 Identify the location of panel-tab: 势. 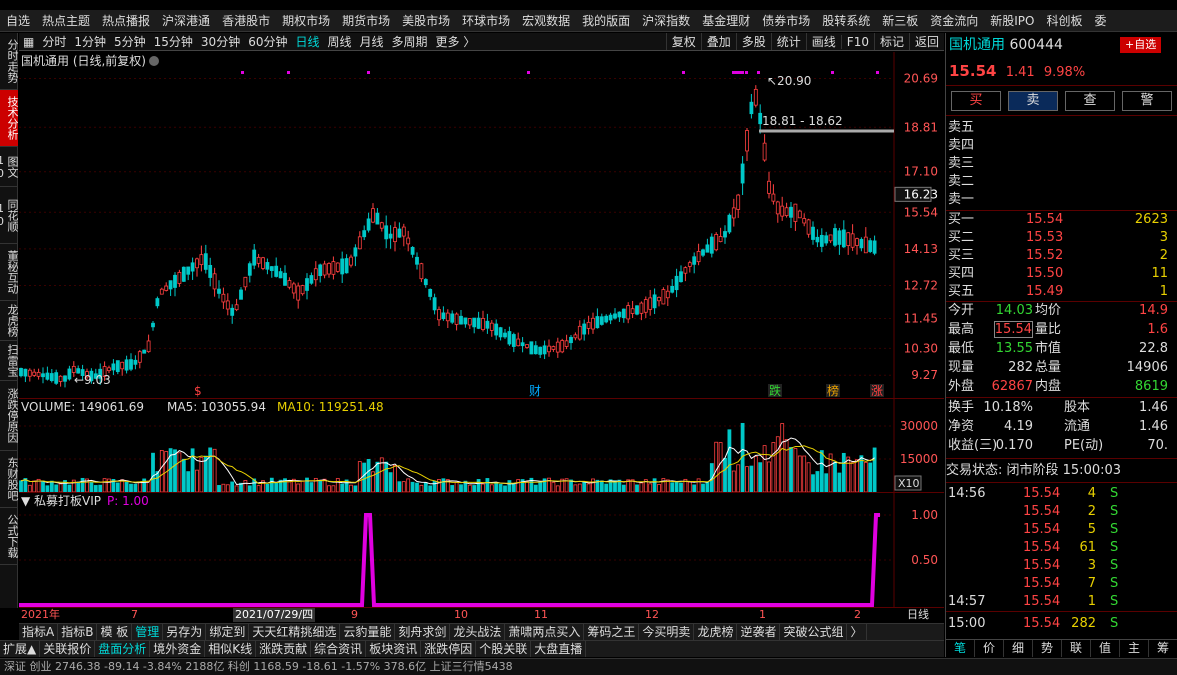
(1047, 648).